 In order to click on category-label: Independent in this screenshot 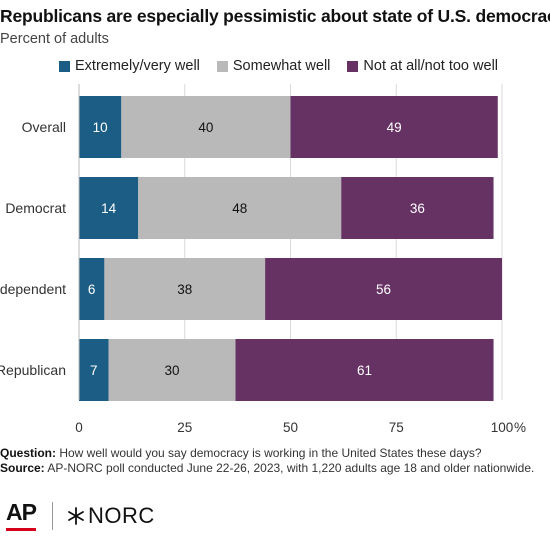, I will do `click(33, 289)`.